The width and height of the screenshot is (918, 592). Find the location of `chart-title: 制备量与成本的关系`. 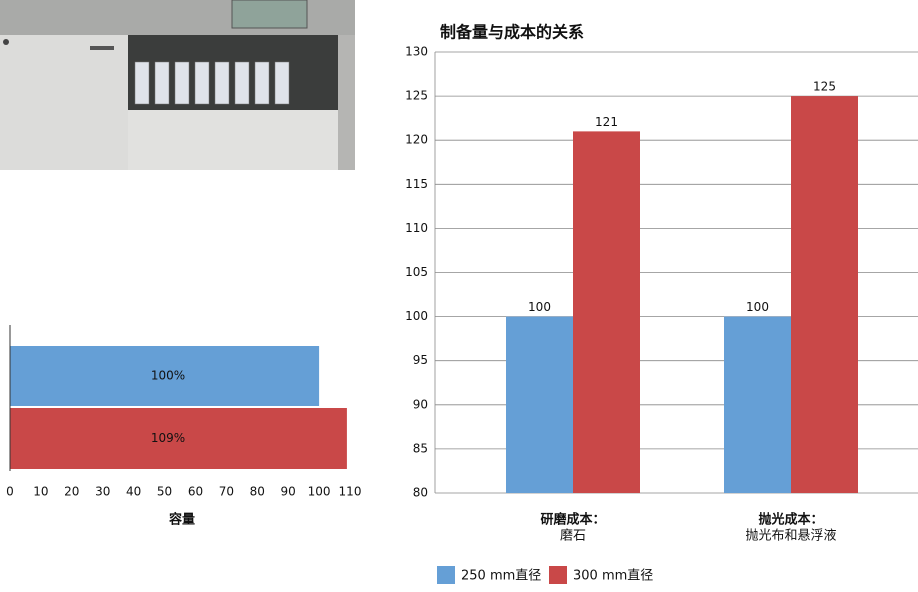

chart-title: 制备量与成本的关系 is located at coordinates (512, 32).